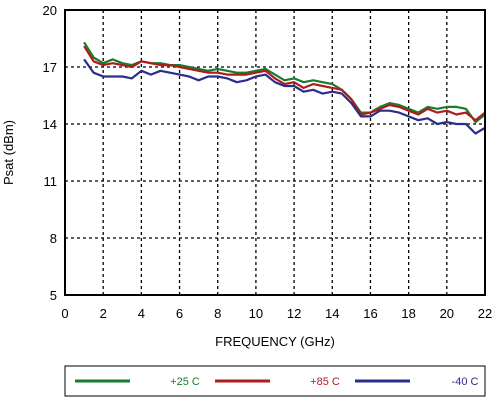 Image resolution: width=494 pixels, height=404 pixels. What do you see at coordinates (325, 382) in the screenshot?
I see `legend-label: +85 C` at bounding box center [325, 382].